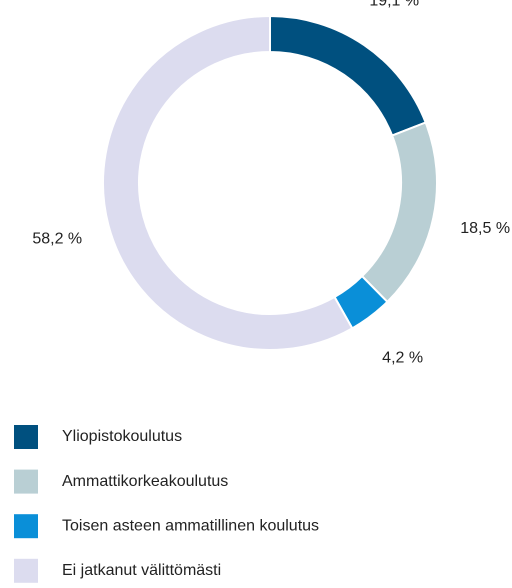  I want to click on legend-label: Toisen asteen ammatillinen koulutus, so click(190, 525).